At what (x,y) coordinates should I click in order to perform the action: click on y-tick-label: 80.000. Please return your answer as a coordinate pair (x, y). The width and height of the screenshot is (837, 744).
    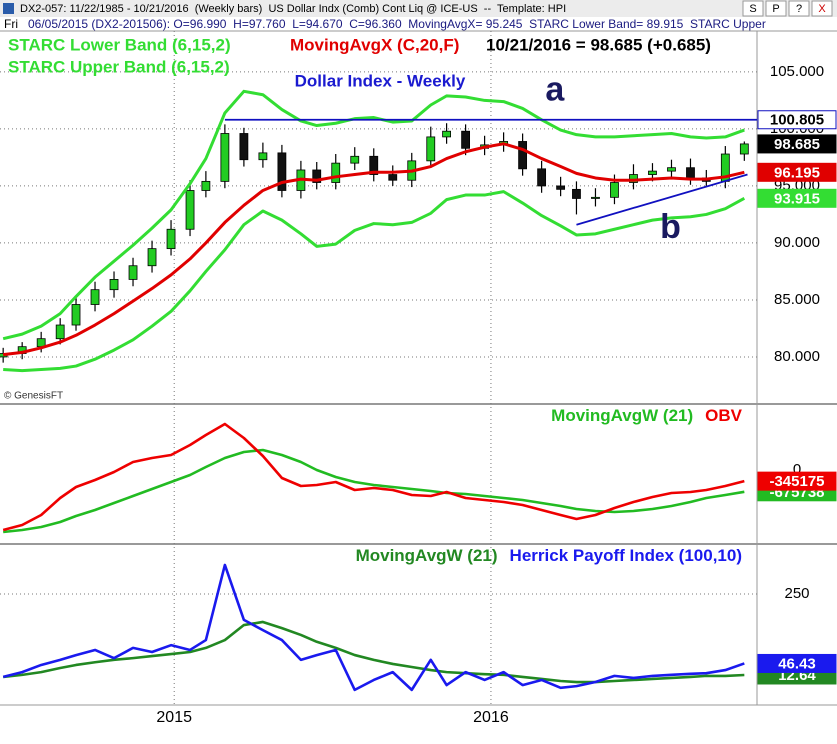
    Looking at the image, I should click on (797, 356).